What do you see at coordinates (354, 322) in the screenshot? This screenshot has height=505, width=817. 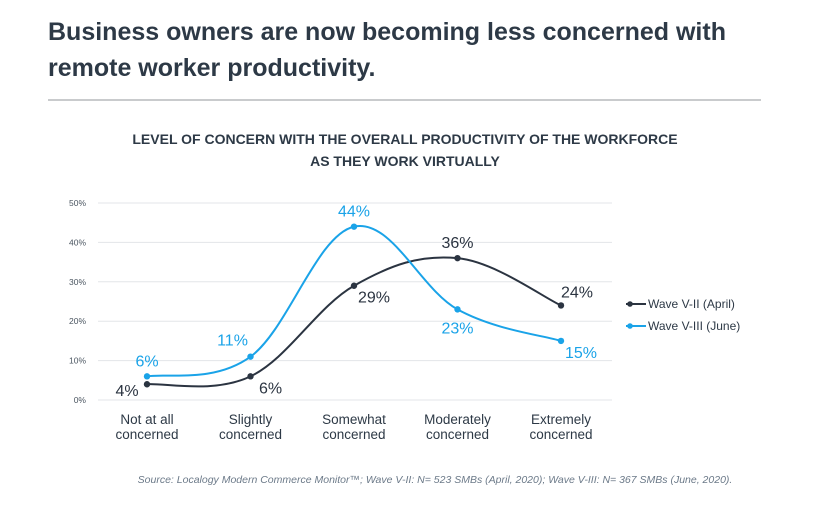 I see `series-line` at bounding box center [354, 322].